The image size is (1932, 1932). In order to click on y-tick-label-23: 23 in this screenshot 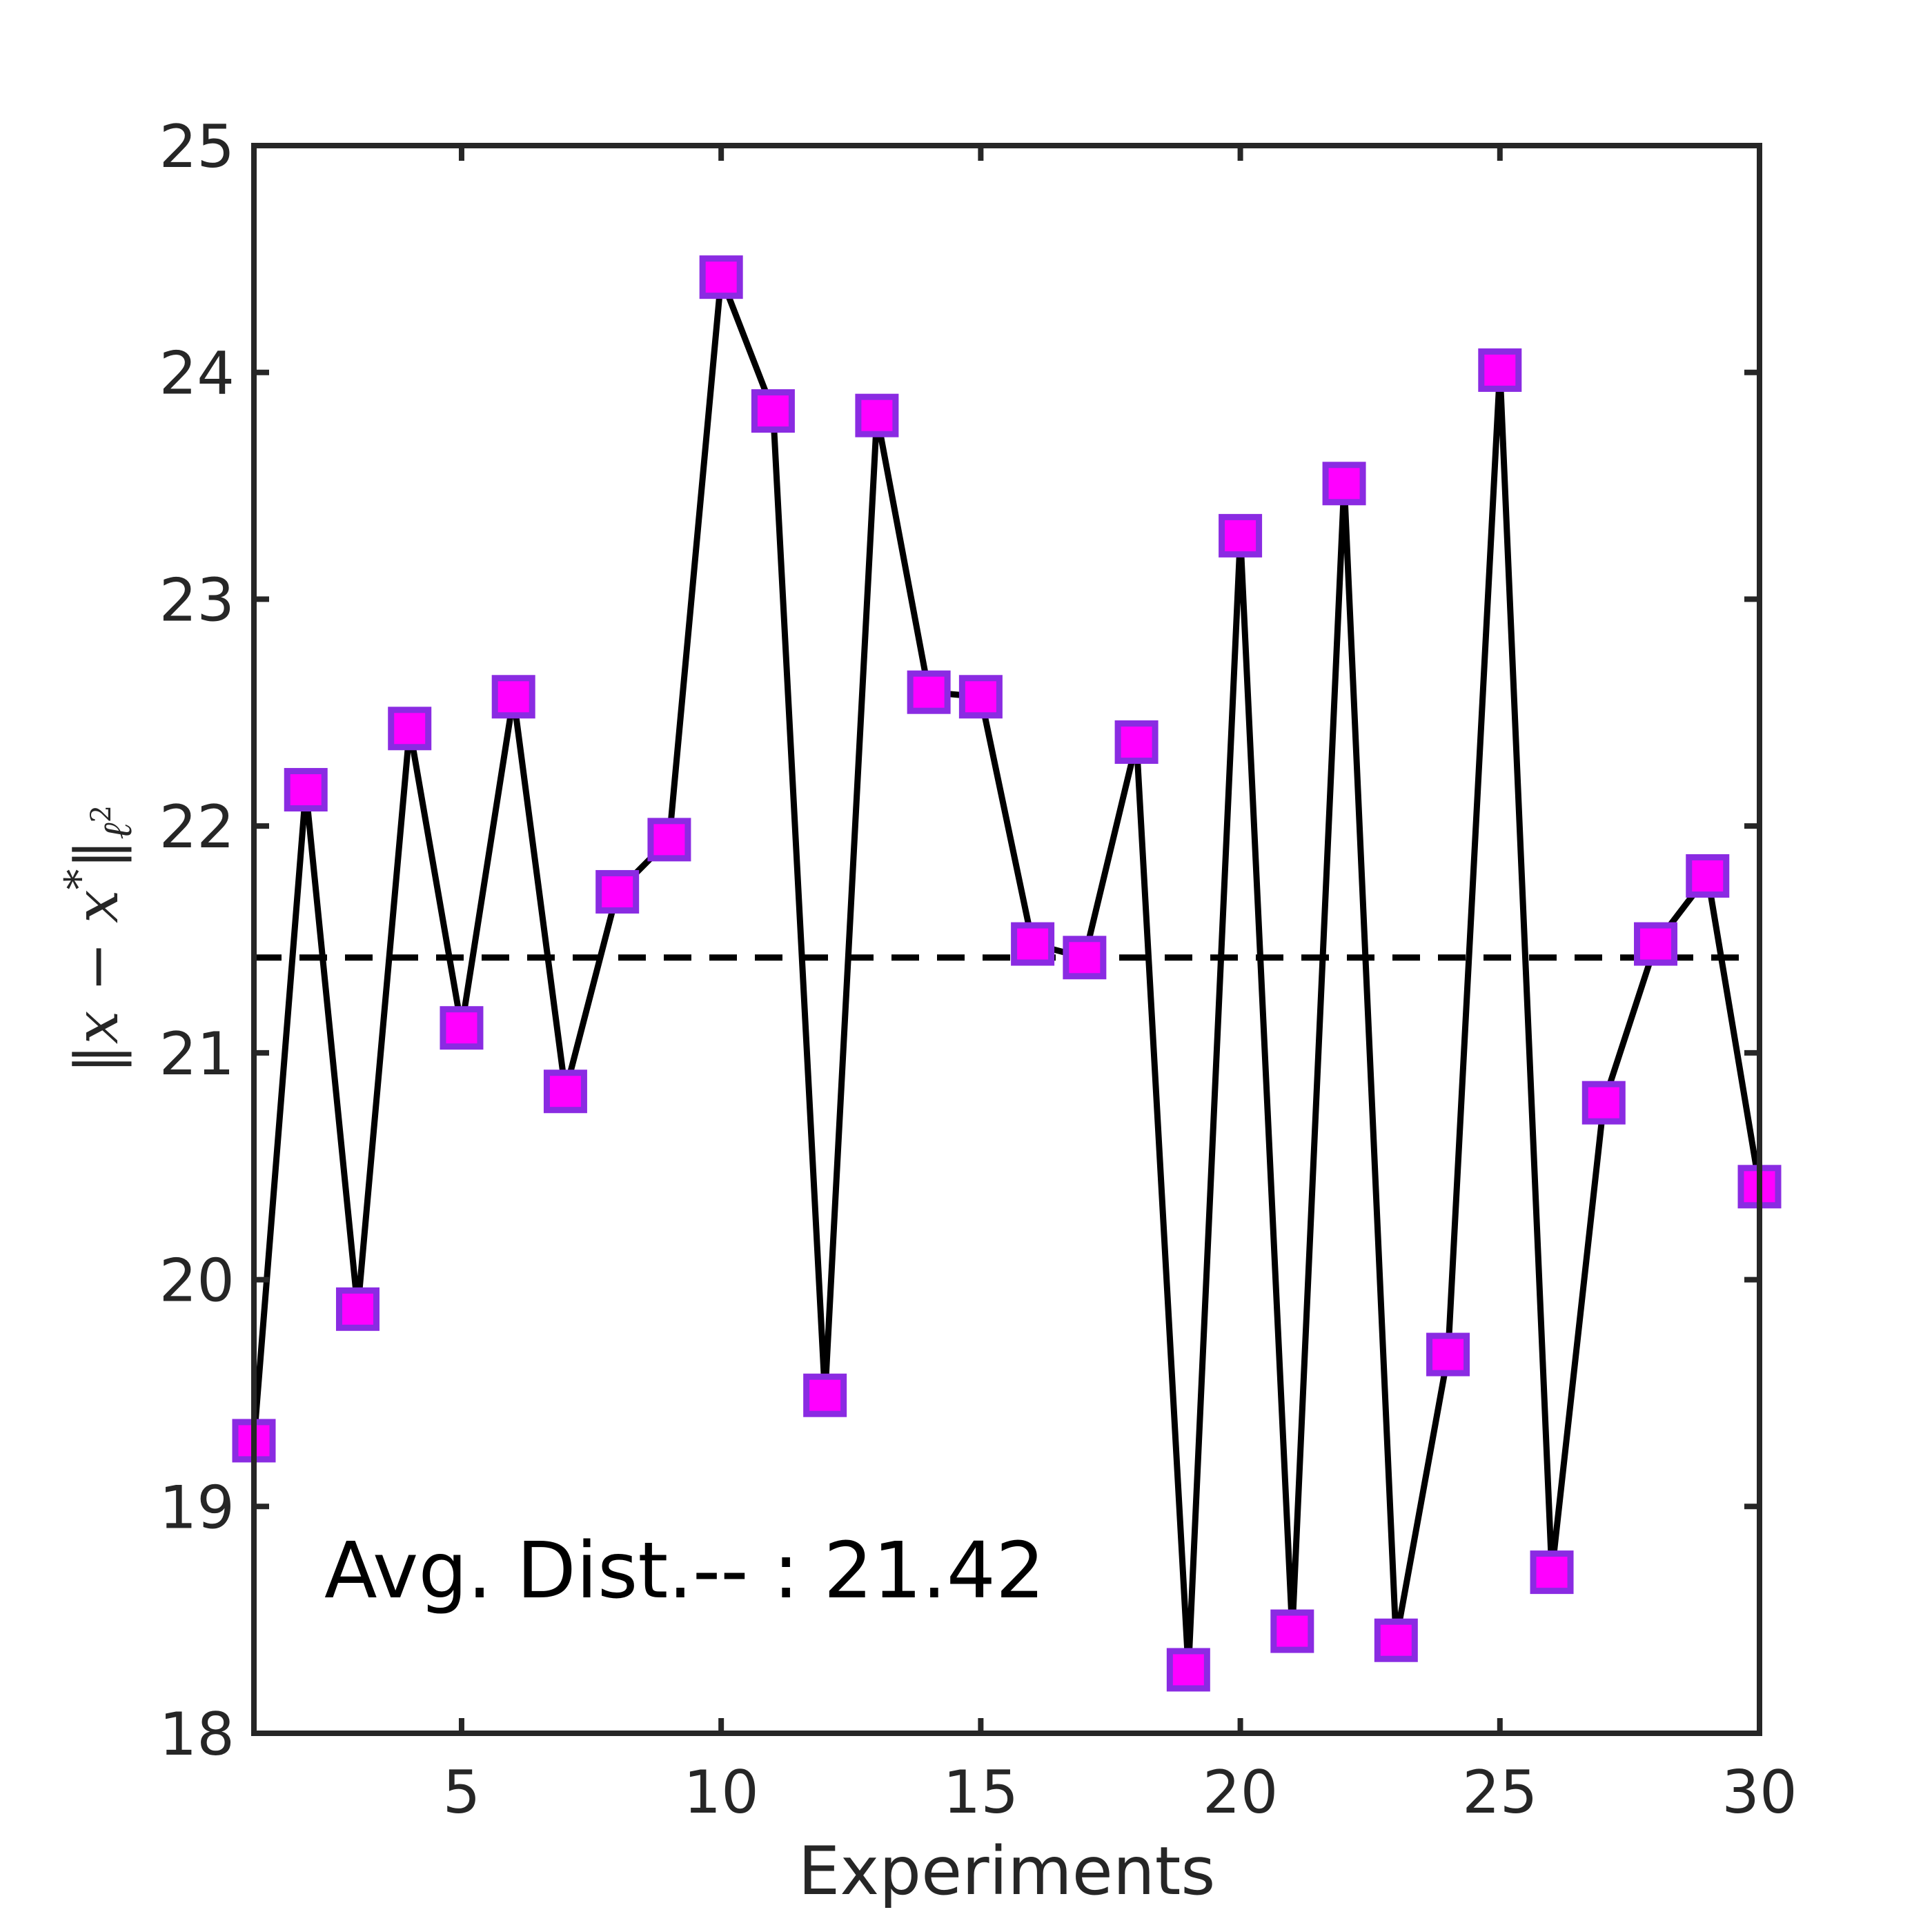, I will do `click(197, 600)`.